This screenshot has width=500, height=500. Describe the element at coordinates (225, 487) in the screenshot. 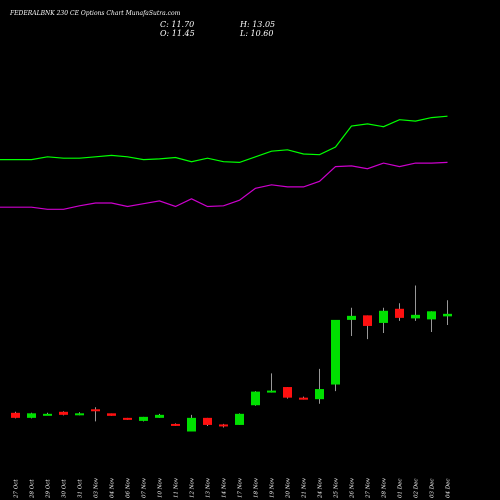

I see `x-tick-label: 14 Nov` at that location.